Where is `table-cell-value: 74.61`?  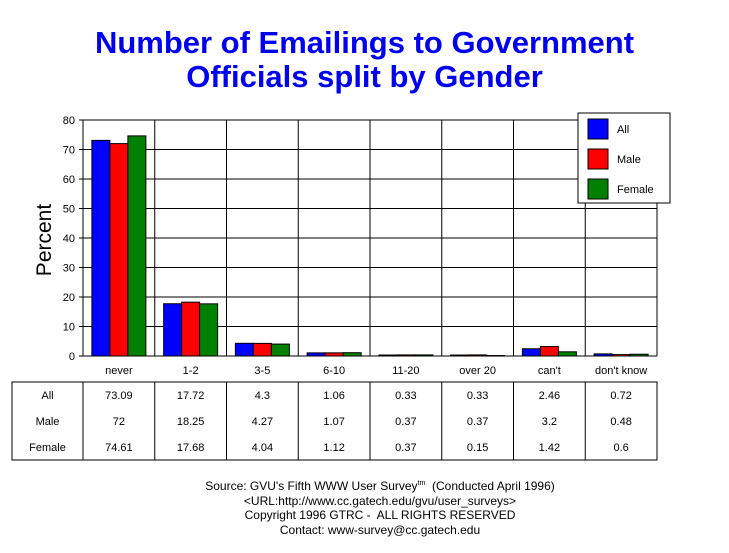
table-cell-value: 74.61 is located at coordinates (119, 448).